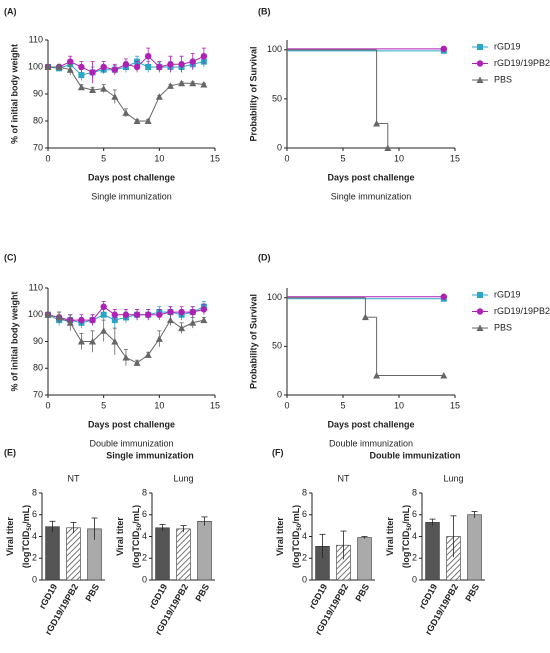 The height and width of the screenshot is (653, 550). What do you see at coordinates (38, 120) in the screenshot?
I see `y-tick-label: 80` at bounding box center [38, 120].